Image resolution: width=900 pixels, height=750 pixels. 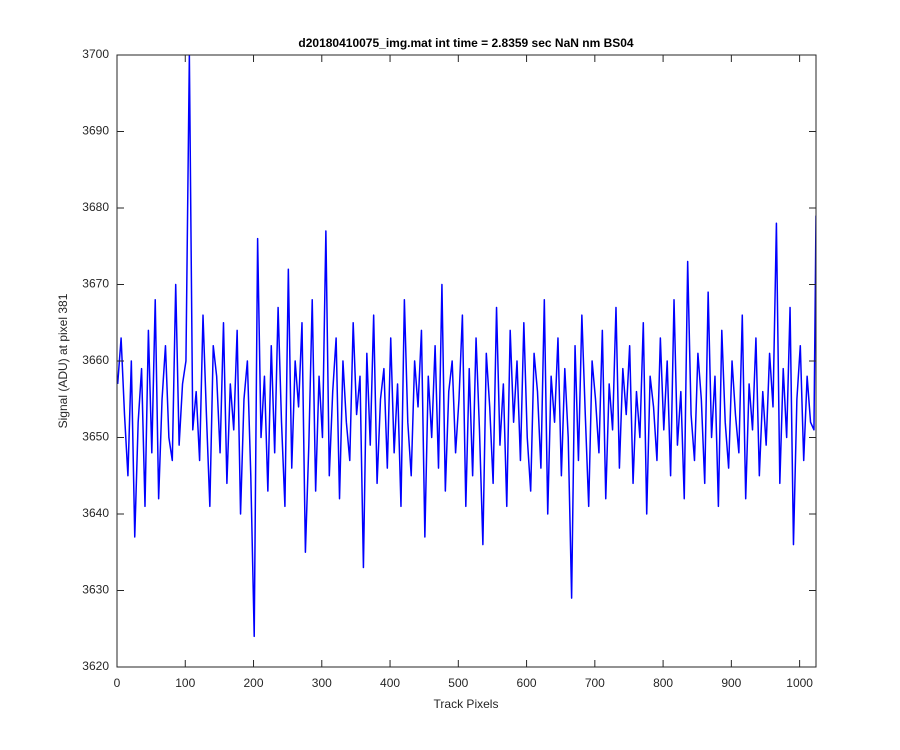 I want to click on y-tick-label: 3620, so click(x=95, y=666).